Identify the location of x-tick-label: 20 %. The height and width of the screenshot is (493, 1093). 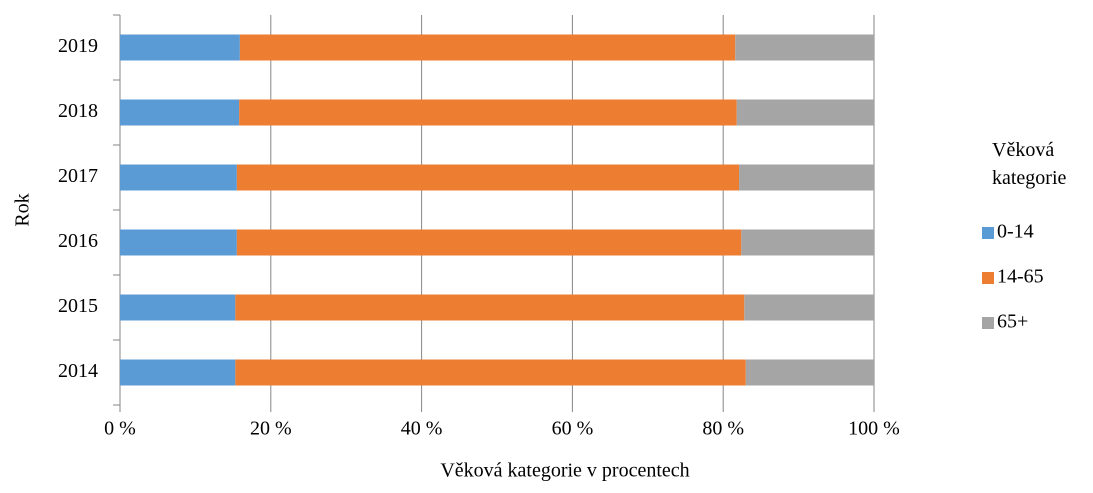
(271, 429).